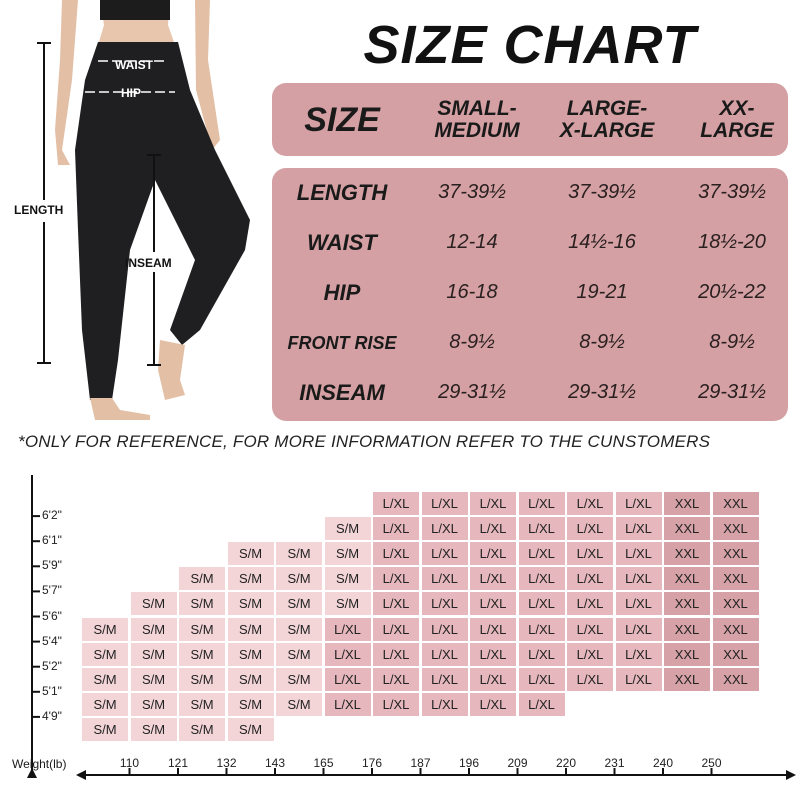 The height and width of the screenshot is (800, 800). I want to click on row-label: HIP, so click(342, 292).